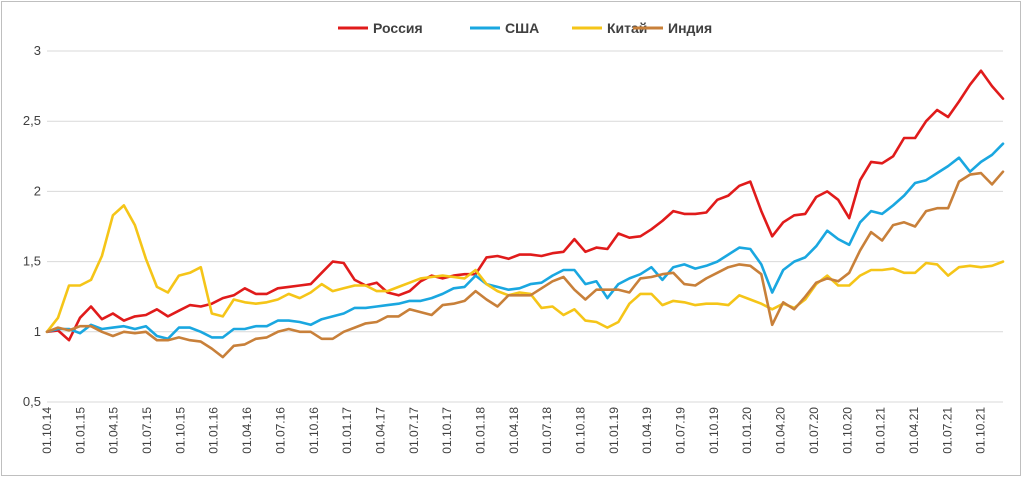 This screenshot has height=479, width=1024. Describe the element at coordinates (247, 430) in the screenshot. I see `x-tick-label: 01.04.16` at that location.